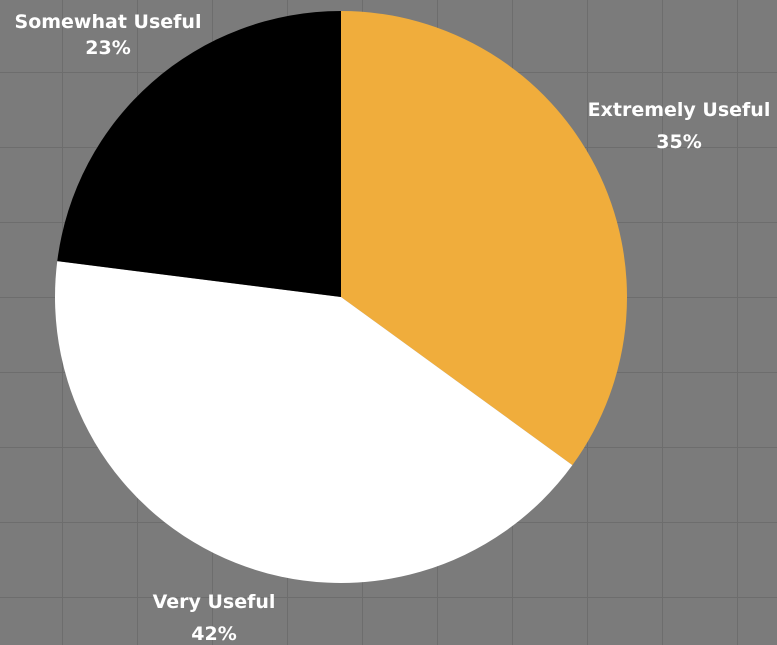 Image resolution: width=777 pixels, height=645 pixels. I want to click on slice-value-label: 35%, so click(678, 142).